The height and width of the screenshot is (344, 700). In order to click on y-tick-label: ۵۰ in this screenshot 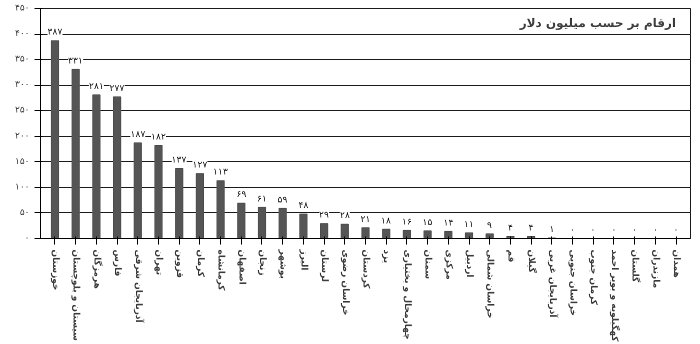, I will do `click(25, 213)`.